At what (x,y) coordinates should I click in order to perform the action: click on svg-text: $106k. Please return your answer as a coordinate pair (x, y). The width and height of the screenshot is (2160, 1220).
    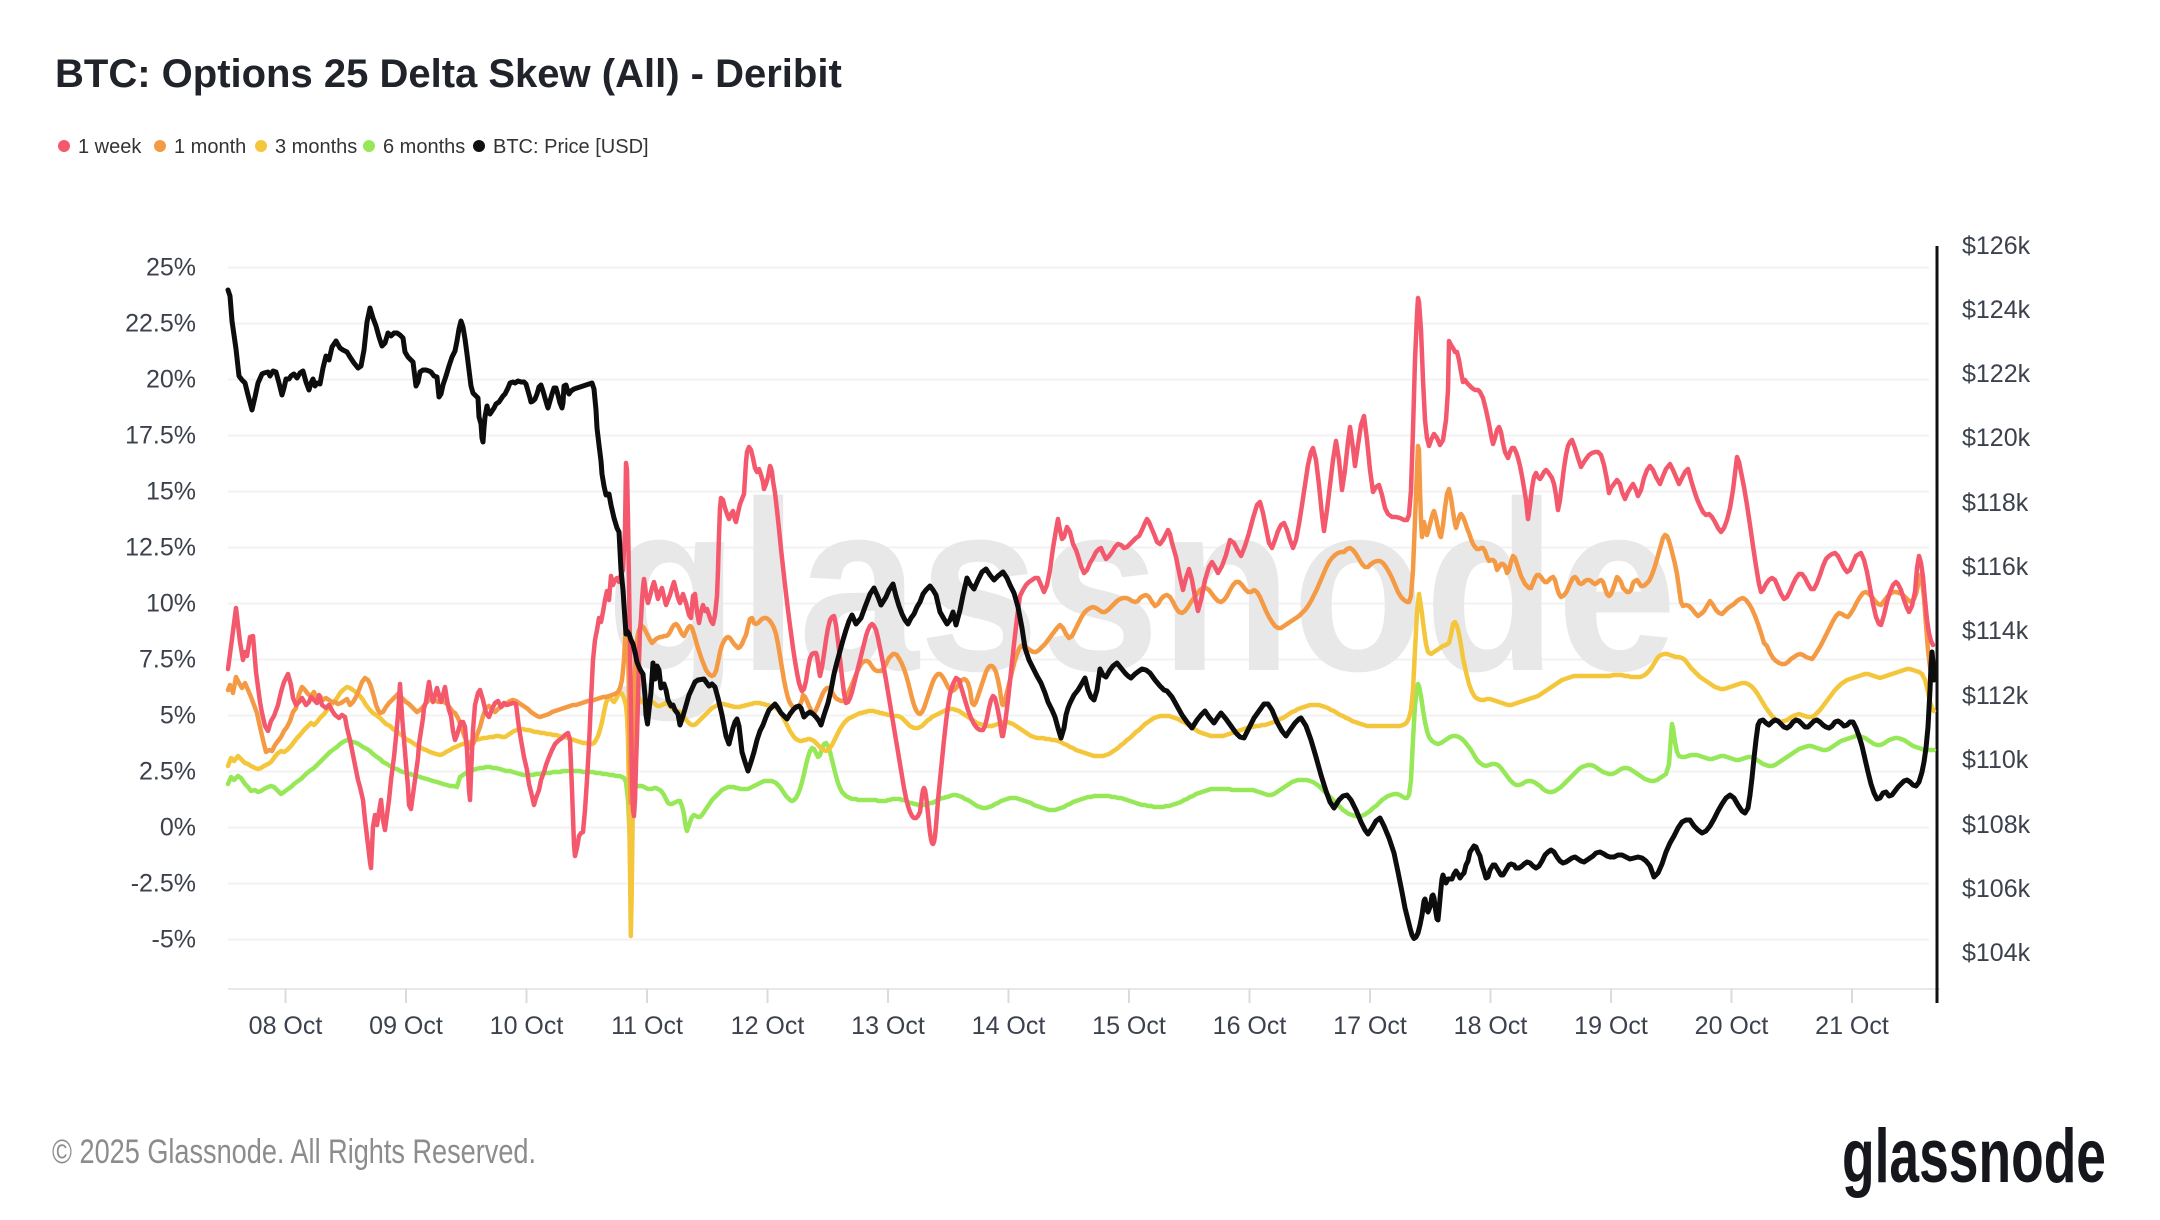
    Looking at the image, I should click on (1996, 889).